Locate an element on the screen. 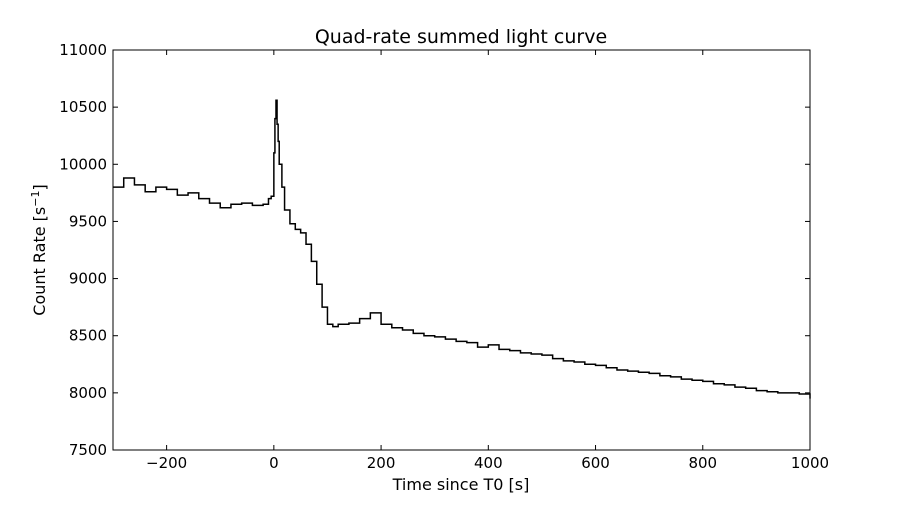  y-axis-label-main: Count Rate [s is located at coordinates (39, 261).